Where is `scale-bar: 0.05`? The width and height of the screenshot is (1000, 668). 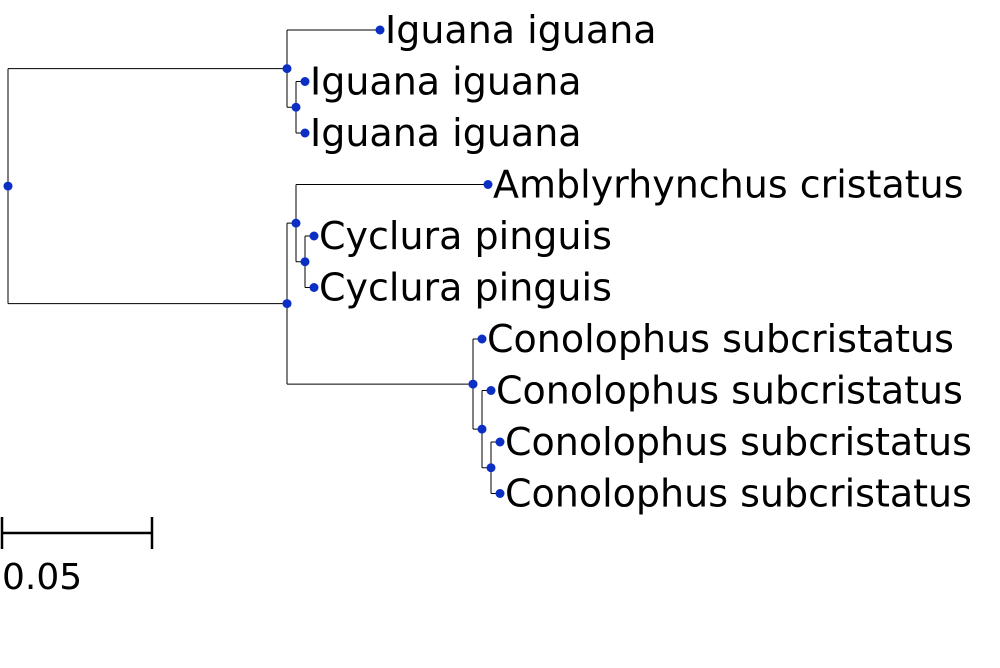
scale-bar: 0.05 is located at coordinates (77, 557).